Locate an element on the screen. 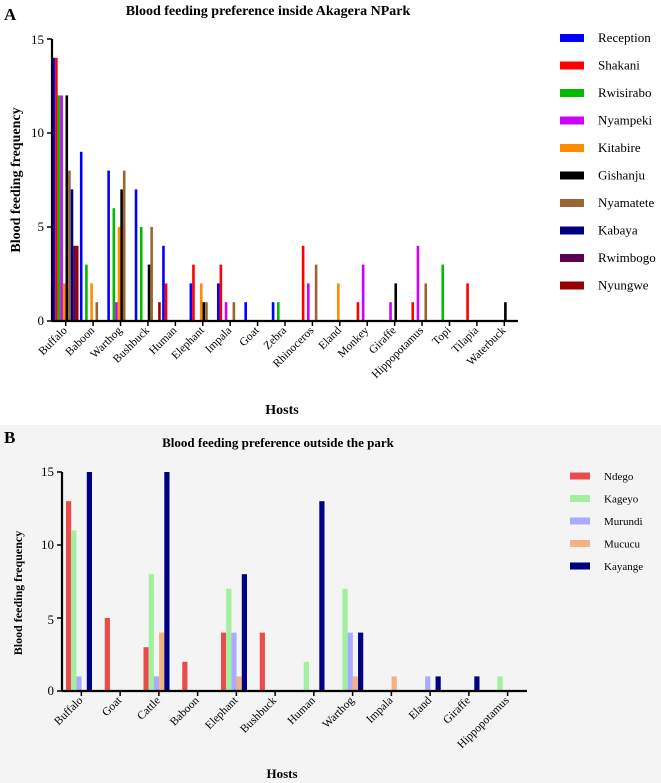 This screenshot has width=661, height=783. panel-b-ytick-15: 15 is located at coordinates (47, 471).